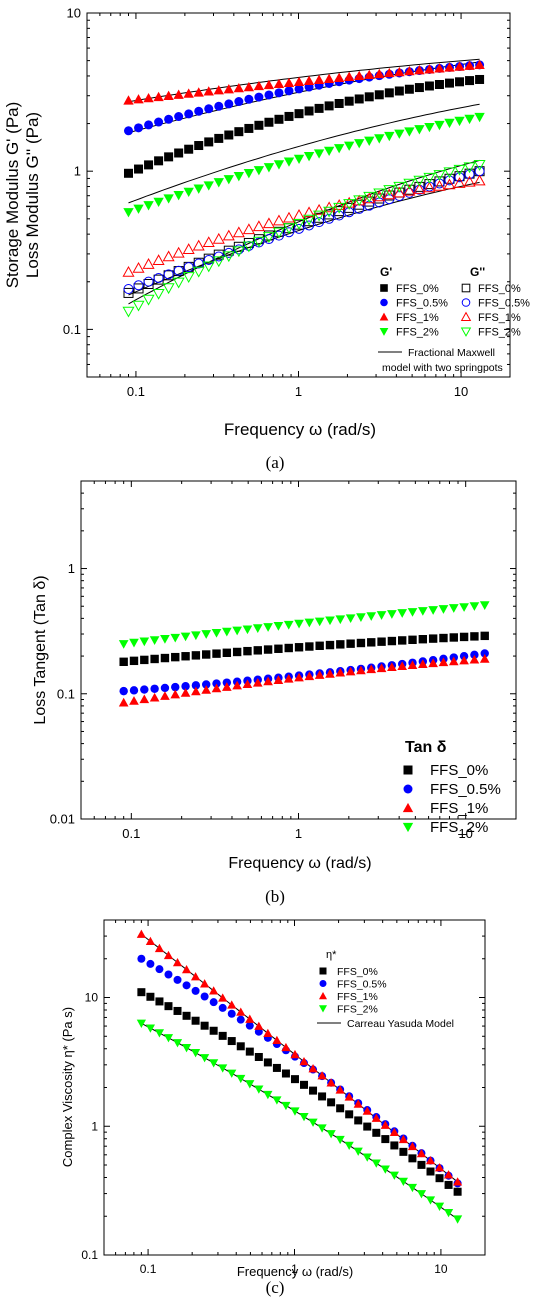 This screenshot has width=550, height=1297. Describe the element at coordinates (67, 1087) in the screenshot. I see `y-axis-label-c: Complex Viscosity η* (Pa s)` at that location.